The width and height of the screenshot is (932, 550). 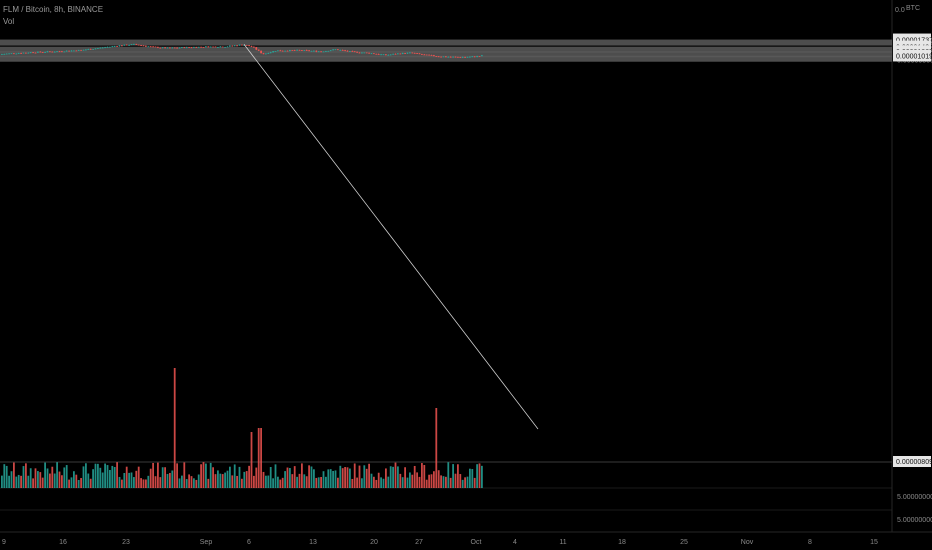 What do you see at coordinates (913, 8) in the screenshot?
I see `currency-label: BTC` at bounding box center [913, 8].